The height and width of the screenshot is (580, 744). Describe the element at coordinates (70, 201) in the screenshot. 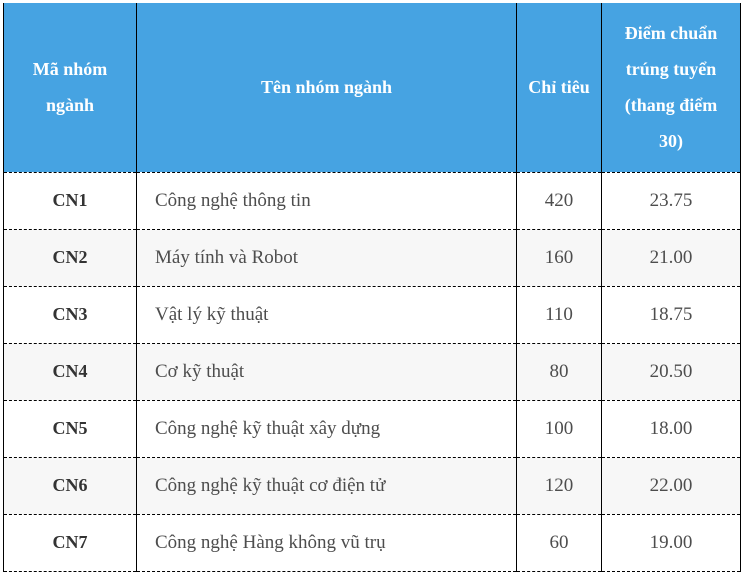

I see `cell-group-code: CN1` at that location.